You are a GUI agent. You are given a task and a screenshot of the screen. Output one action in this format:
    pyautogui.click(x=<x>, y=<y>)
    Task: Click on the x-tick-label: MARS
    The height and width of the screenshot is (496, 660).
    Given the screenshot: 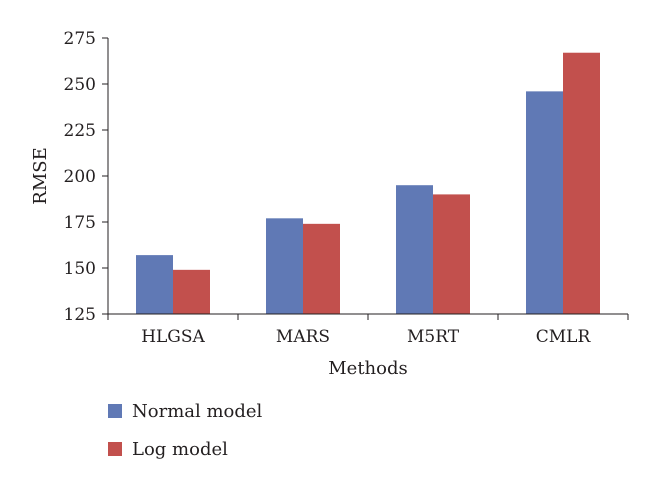 What is the action you would take?
    pyautogui.click(x=303, y=337)
    